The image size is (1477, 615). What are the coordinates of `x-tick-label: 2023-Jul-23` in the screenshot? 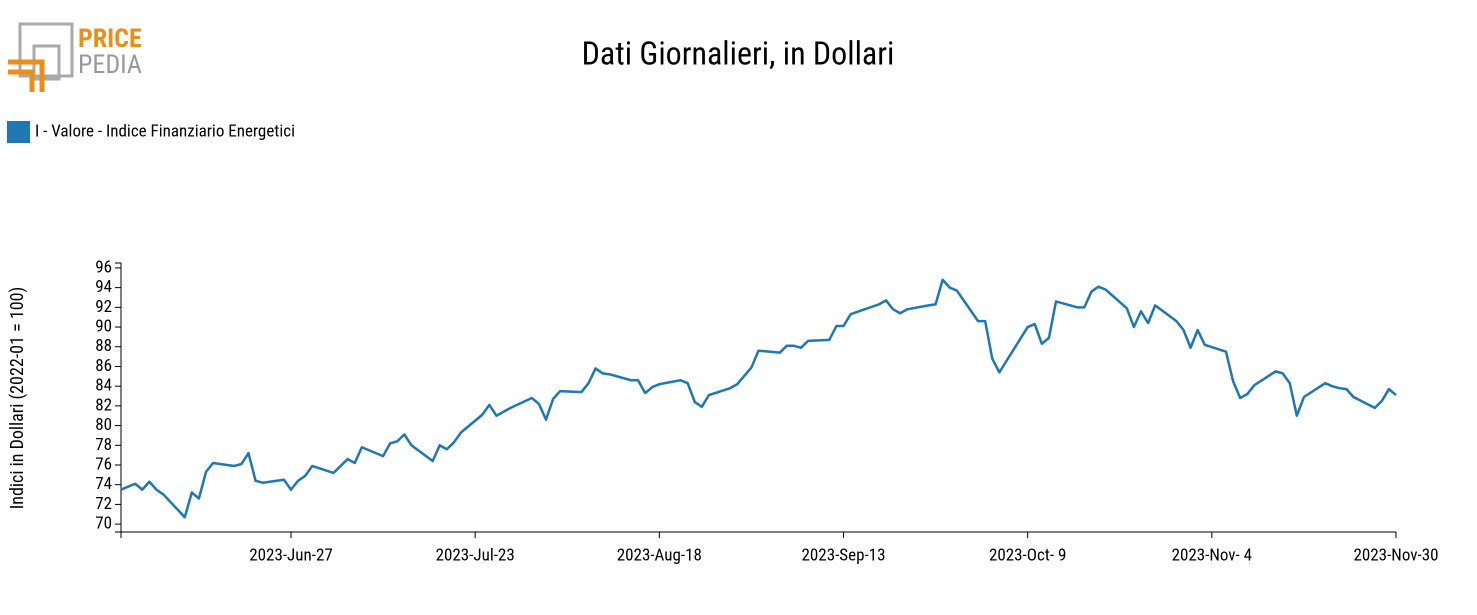 It's located at (475, 555).